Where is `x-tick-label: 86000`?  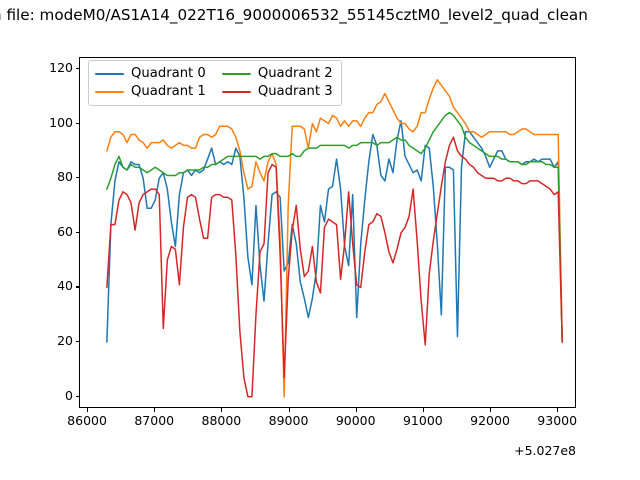 x-tick-label: 86000 is located at coordinates (87, 420).